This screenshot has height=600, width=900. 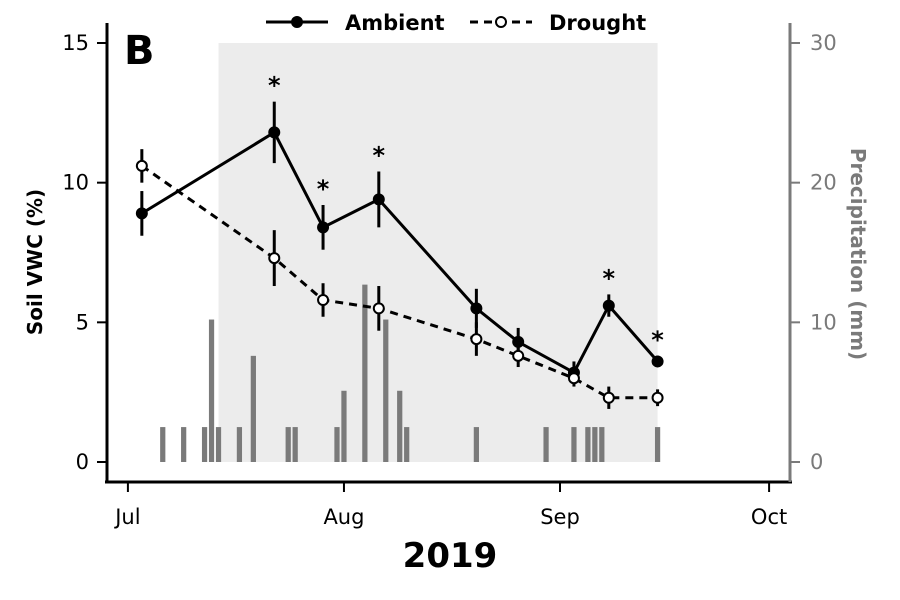 What do you see at coordinates (82, 462) in the screenshot?
I see `y-tick-label: 0` at bounding box center [82, 462].